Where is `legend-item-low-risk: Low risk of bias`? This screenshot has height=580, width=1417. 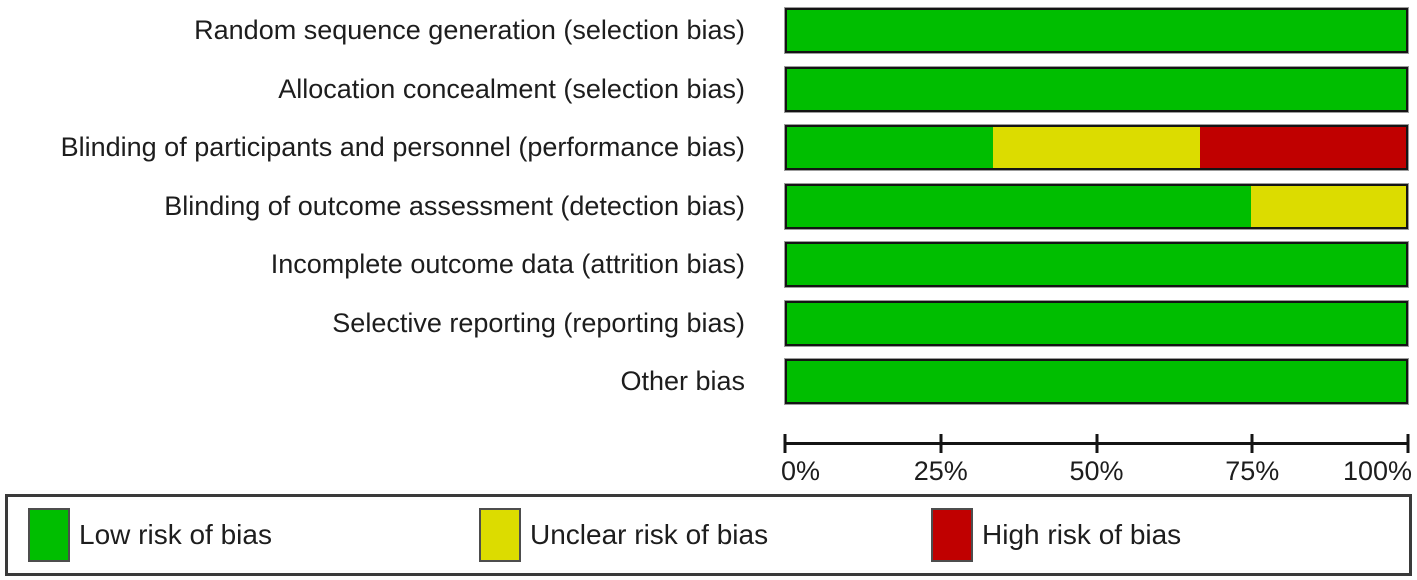
legend-item-low-risk: Low risk of bias is located at coordinates (150, 535).